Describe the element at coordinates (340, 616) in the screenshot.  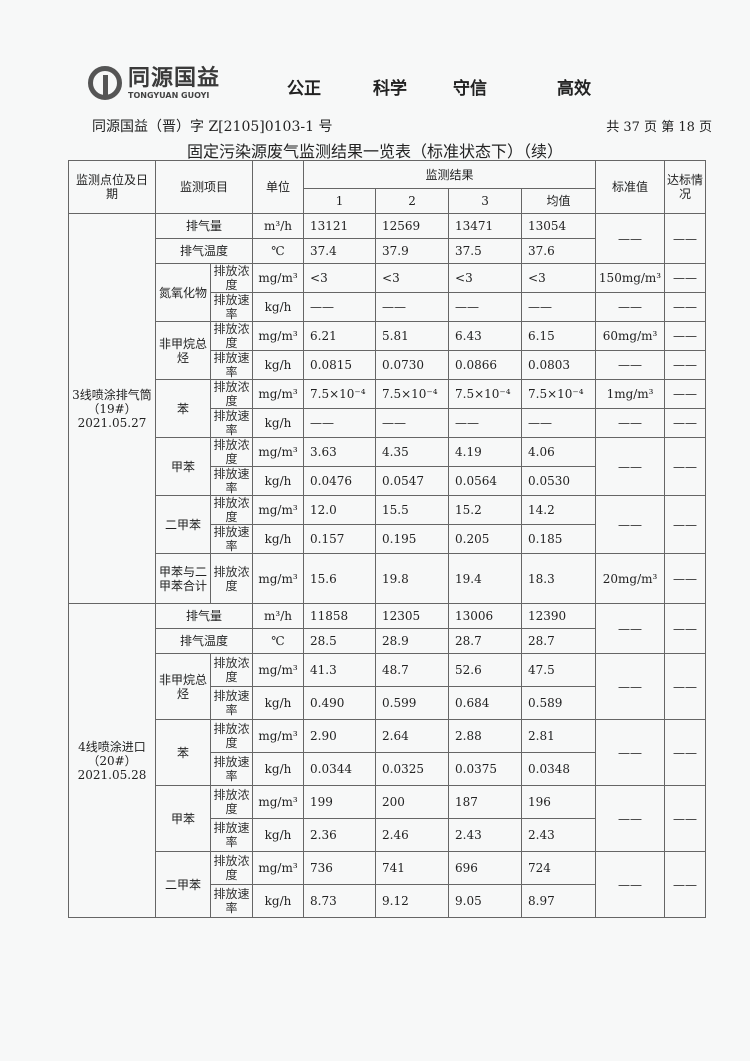
I see `result-cell: 11858` at that location.